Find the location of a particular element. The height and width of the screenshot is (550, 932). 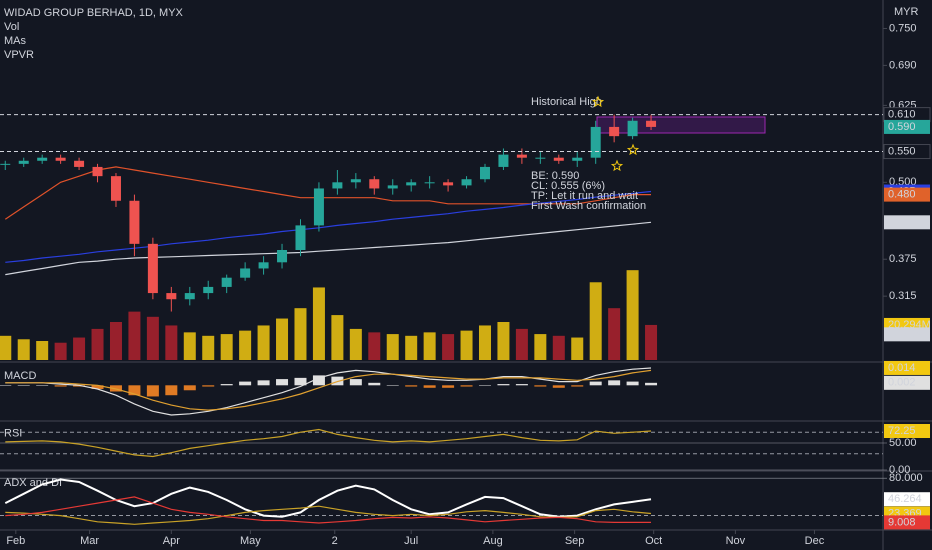

axis-value-label: 0.480 is located at coordinates (902, 195).